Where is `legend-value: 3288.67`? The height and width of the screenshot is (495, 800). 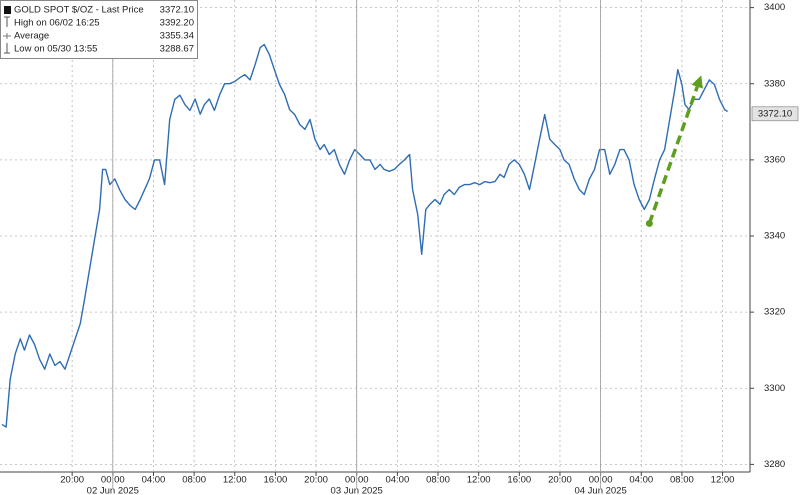
legend-value: 3288.67 is located at coordinates (177, 49).